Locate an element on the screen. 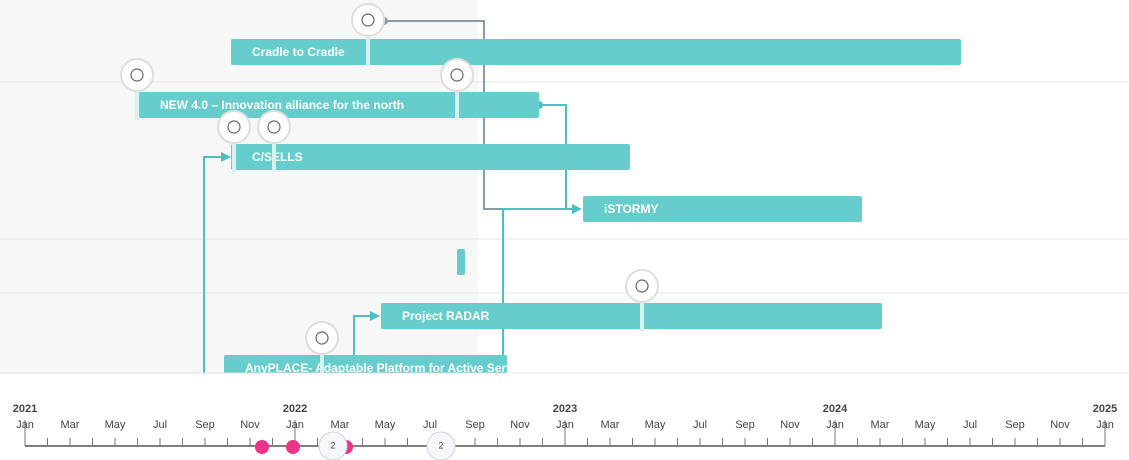 This screenshot has height=460, width=1129. task-label: Project RADAR is located at coordinates (446, 316).